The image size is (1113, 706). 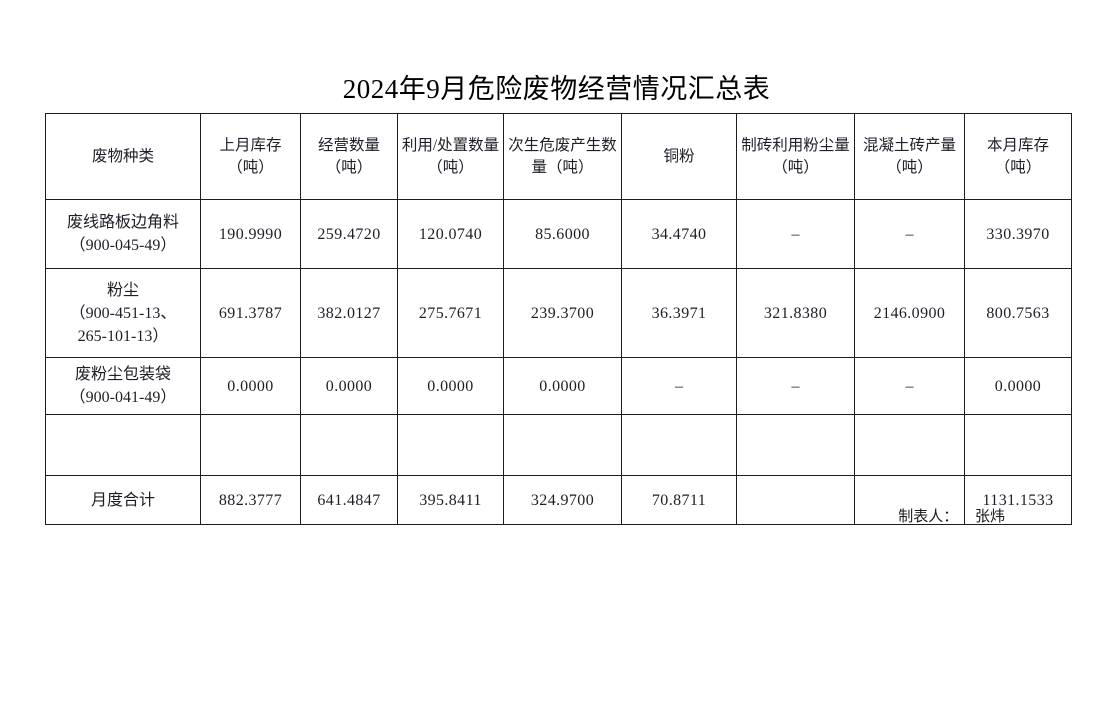 What do you see at coordinates (450, 500) in the screenshot?
I see `cell-utilization-disposal-quantity: 395.8411` at bounding box center [450, 500].